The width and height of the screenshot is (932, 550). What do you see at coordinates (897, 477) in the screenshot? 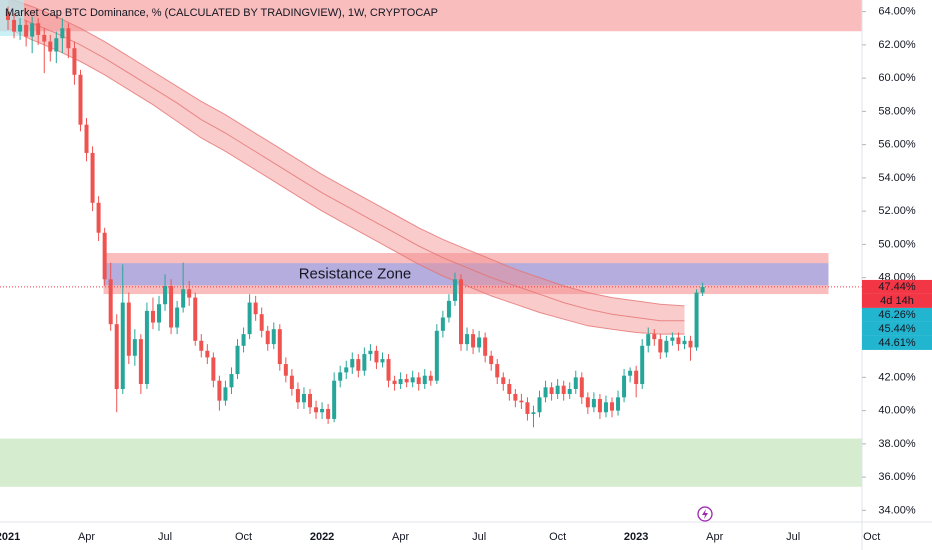
I see `y-tick-label: 36.00%` at bounding box center [897, 477].